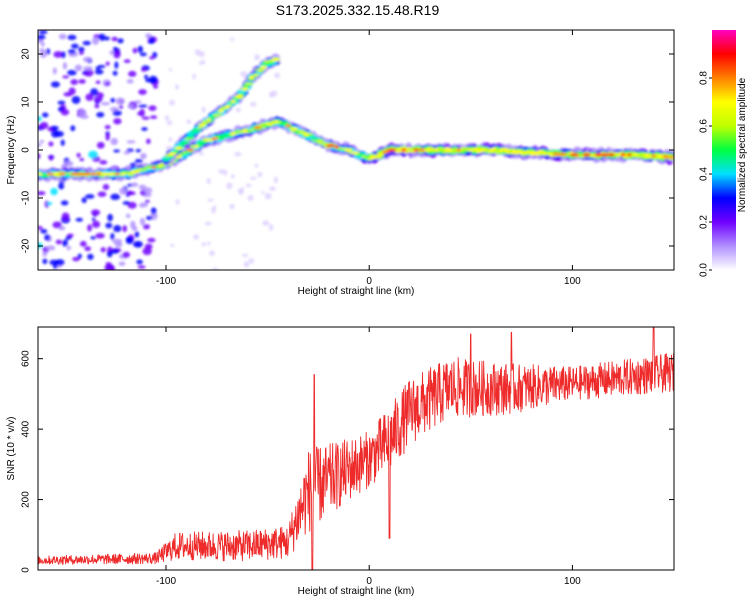 The width and height of the screenshot is (750, 600). I want to click on spectrogram-y-tick-label: 20, so click(26, 54).